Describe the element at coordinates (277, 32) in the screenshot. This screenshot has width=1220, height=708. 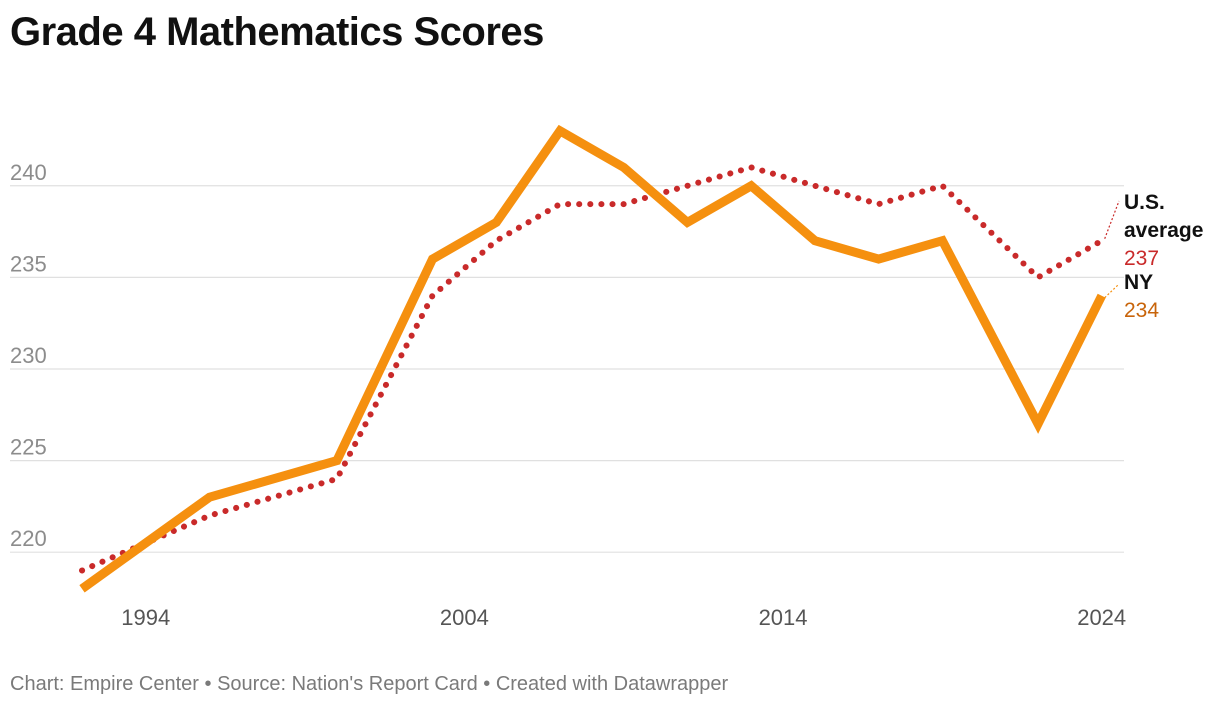
I see `chart-title: Grade 4 Mathematics Scores` at that location.